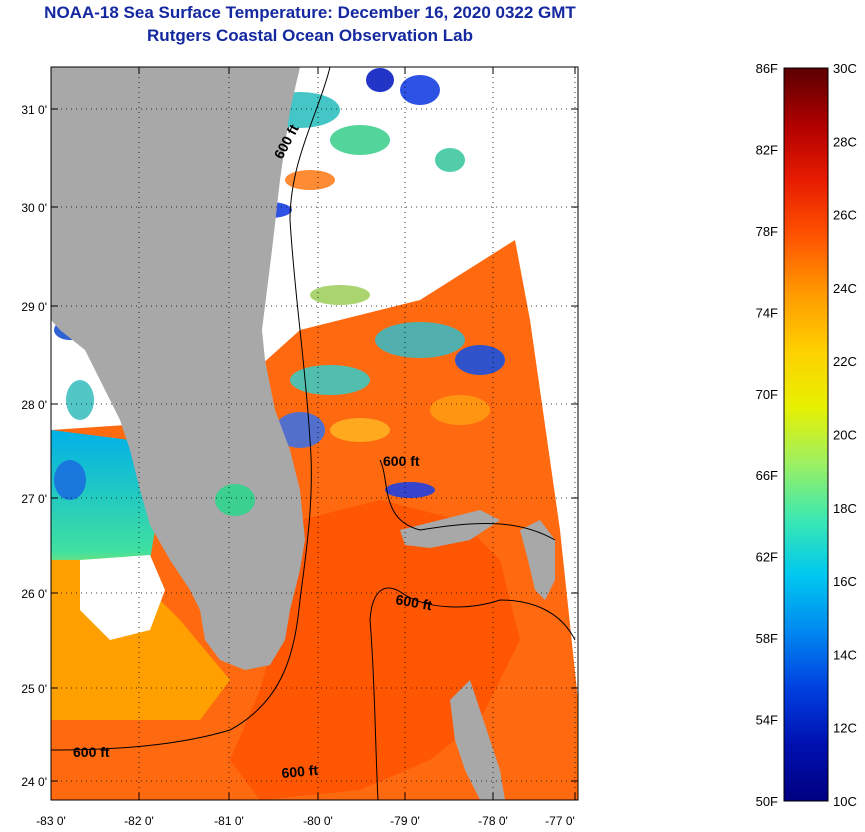 This screenshot has width=865, height=832. What do you see at coordinates (34, 689) in the screenshot?
I see `lat-label: 25 0'` at bounding box center [34, 689].